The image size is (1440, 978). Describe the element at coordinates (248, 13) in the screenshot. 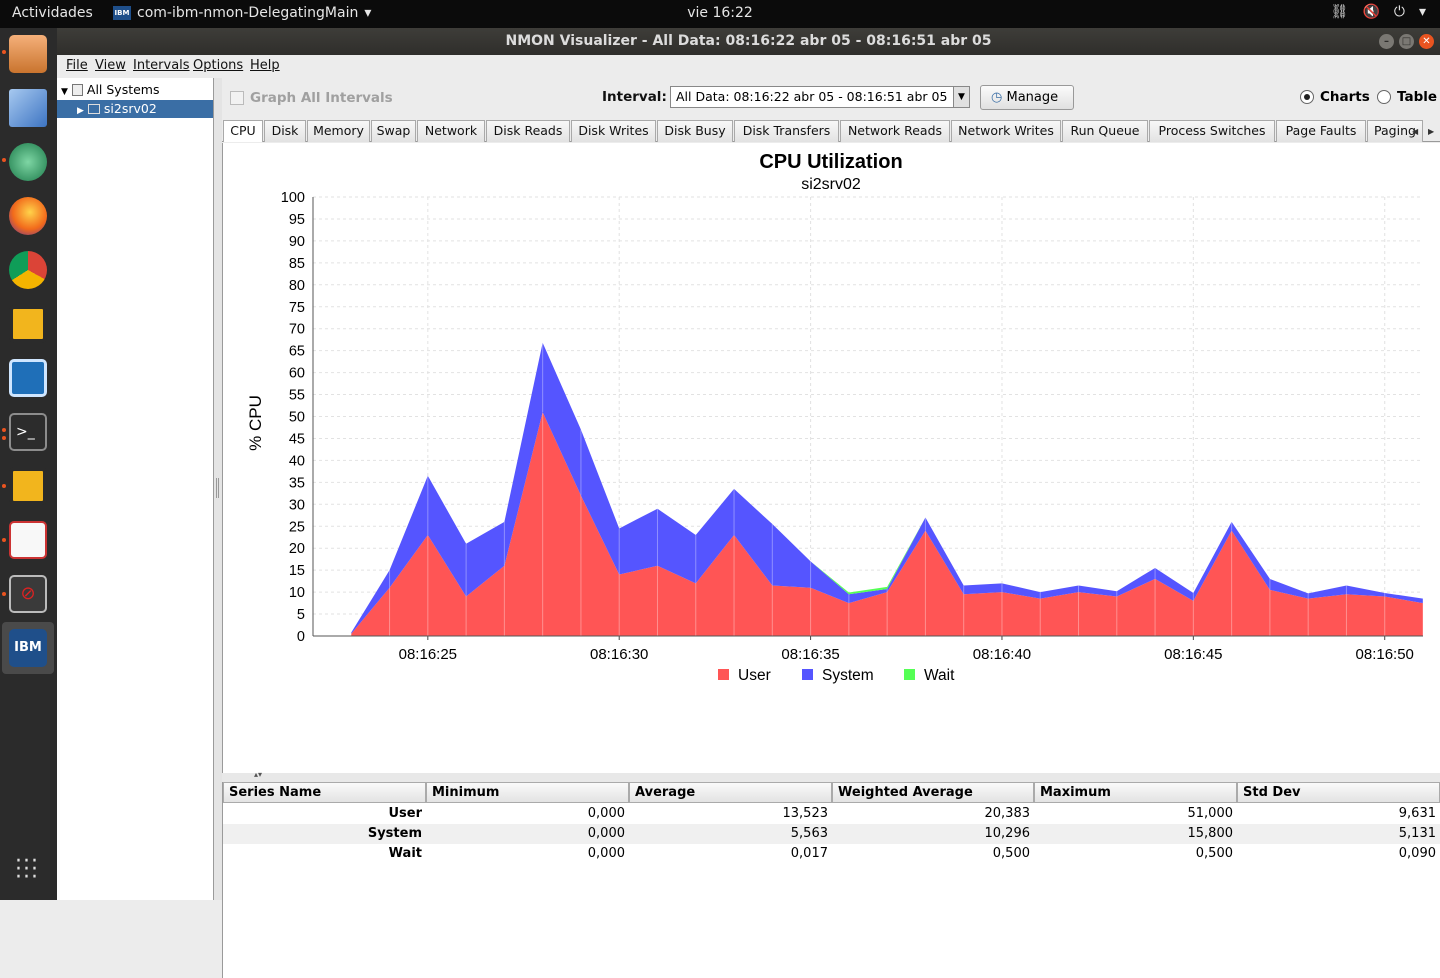

I see `app-name: com-ibm-nmon-DelegatingMain` at that location.